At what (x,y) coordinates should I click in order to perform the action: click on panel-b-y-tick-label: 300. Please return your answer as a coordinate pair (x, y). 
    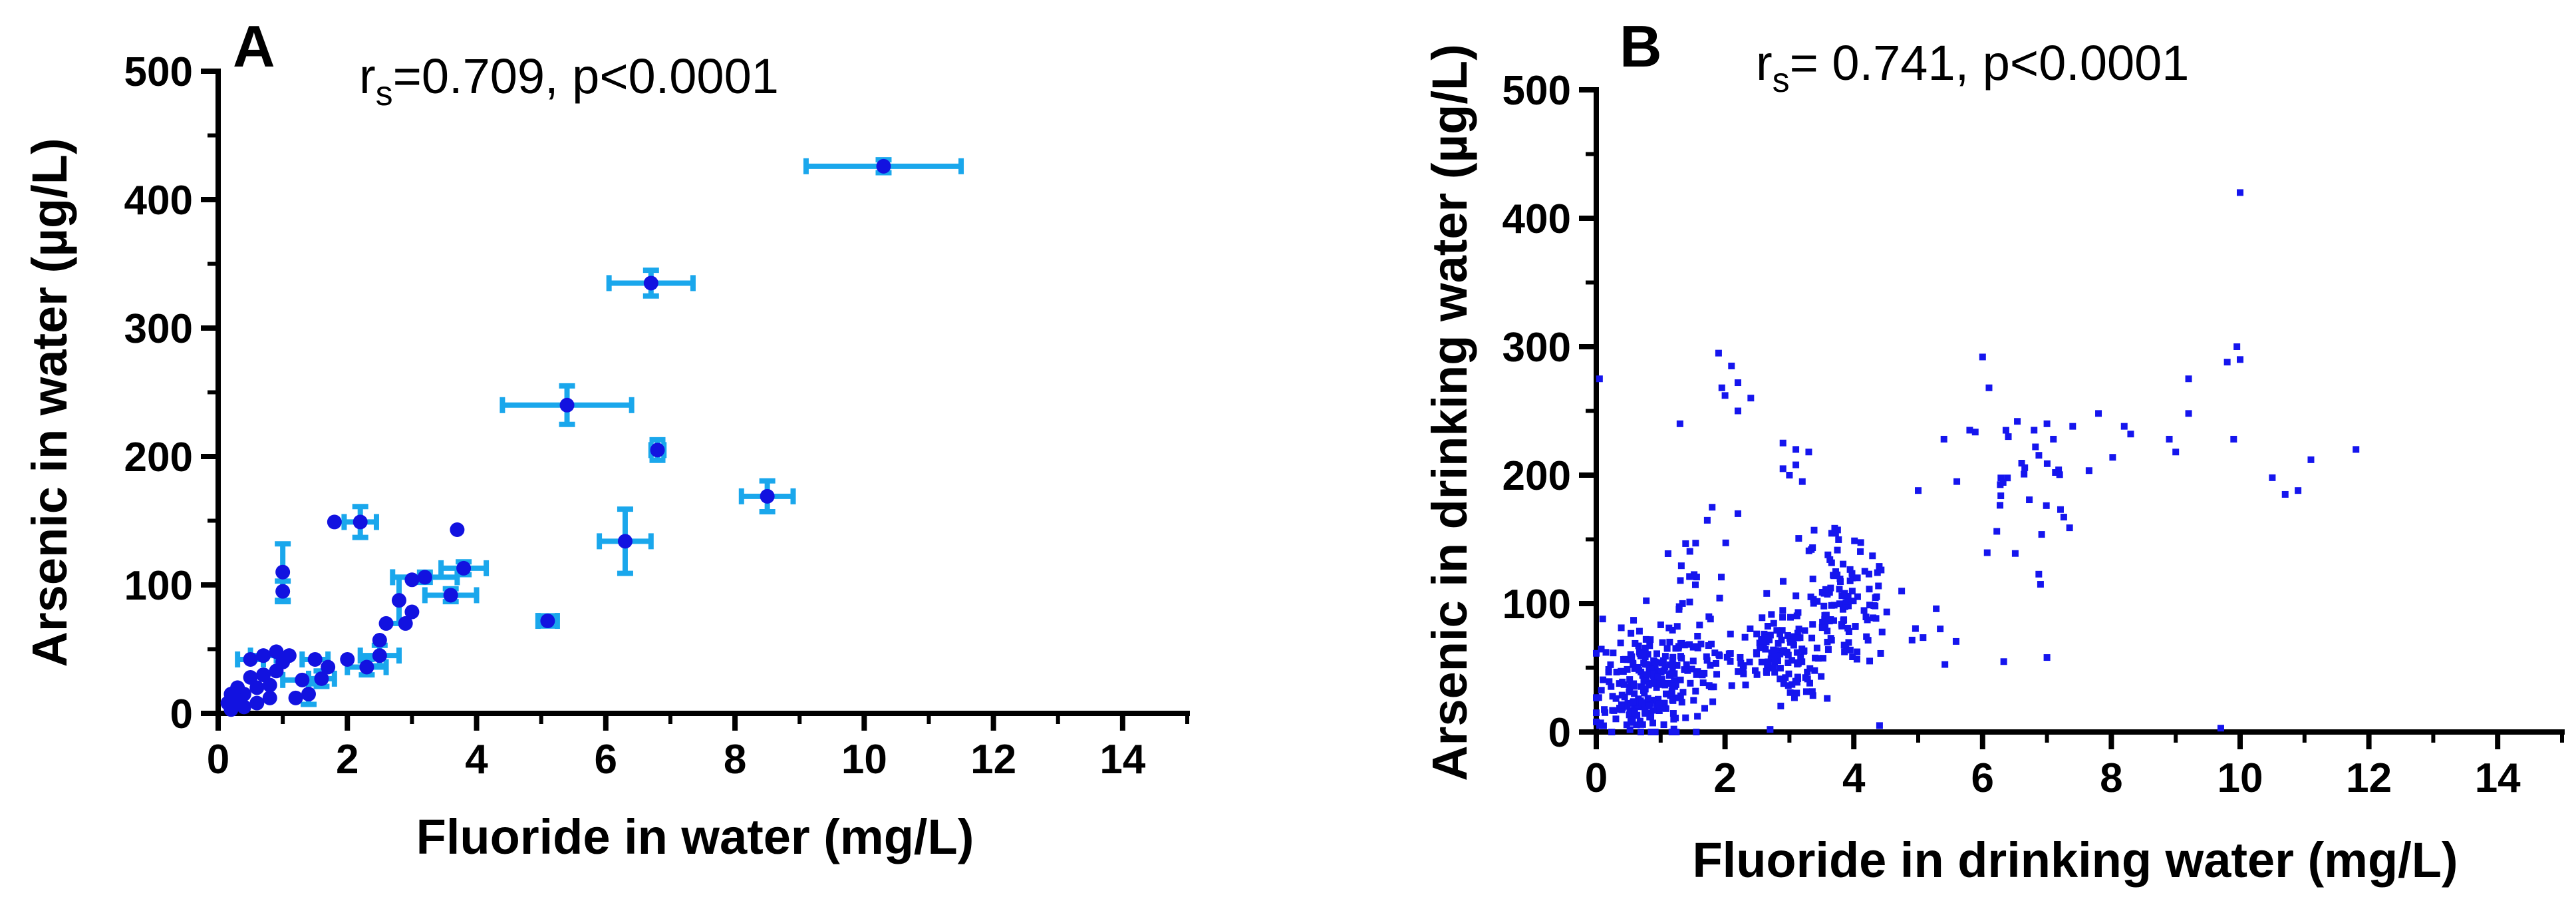
    Looking at the image, I should click on (1537, 348).